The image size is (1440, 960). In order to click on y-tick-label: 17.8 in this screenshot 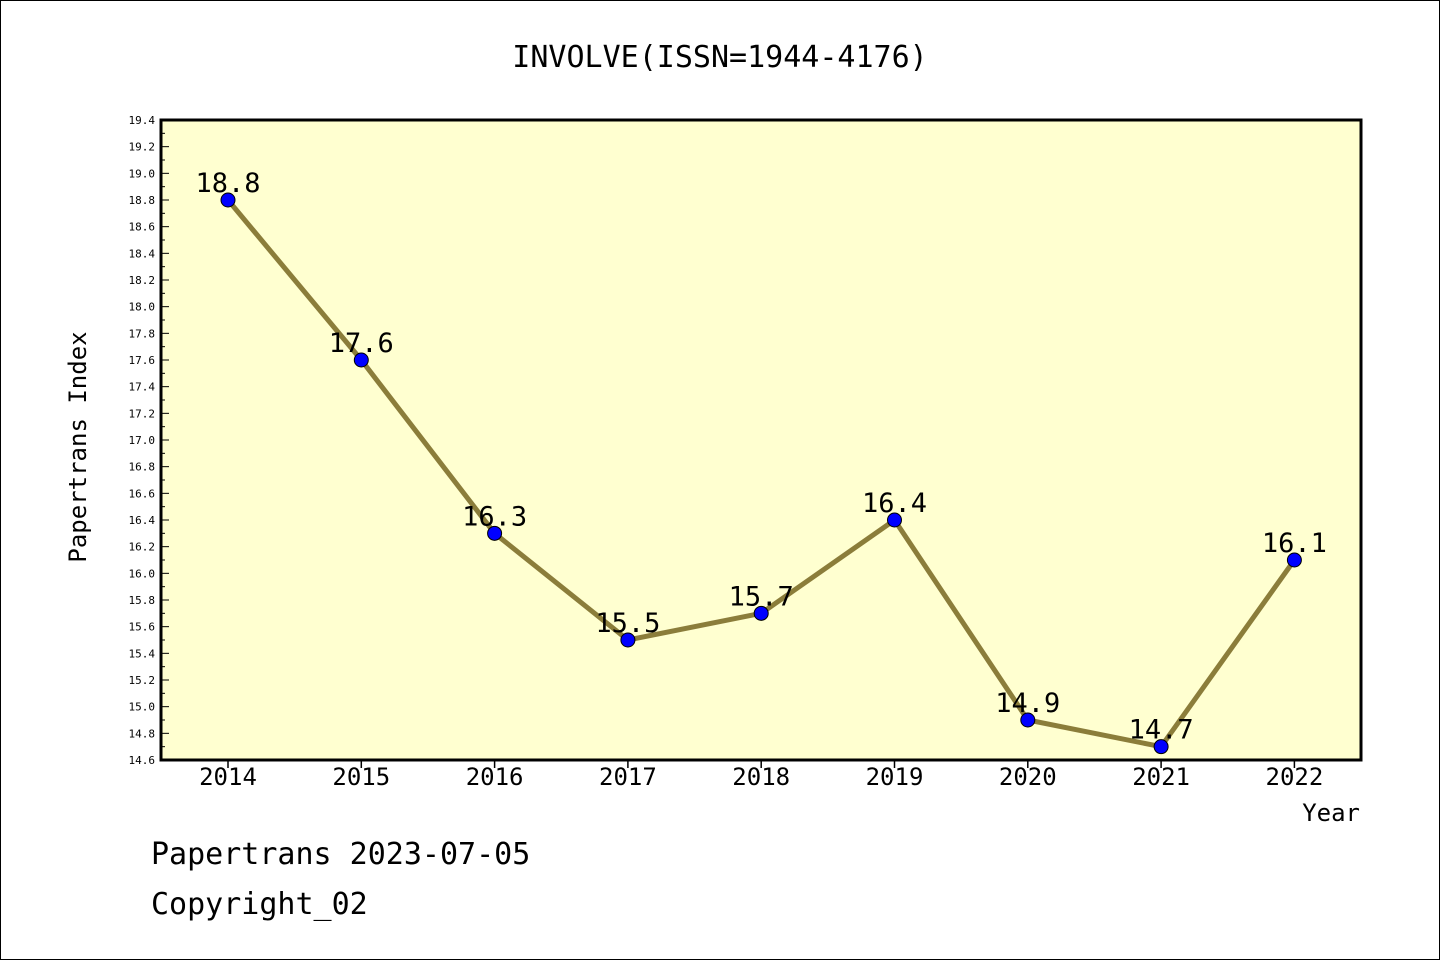, I will do `click(142, 333)`.